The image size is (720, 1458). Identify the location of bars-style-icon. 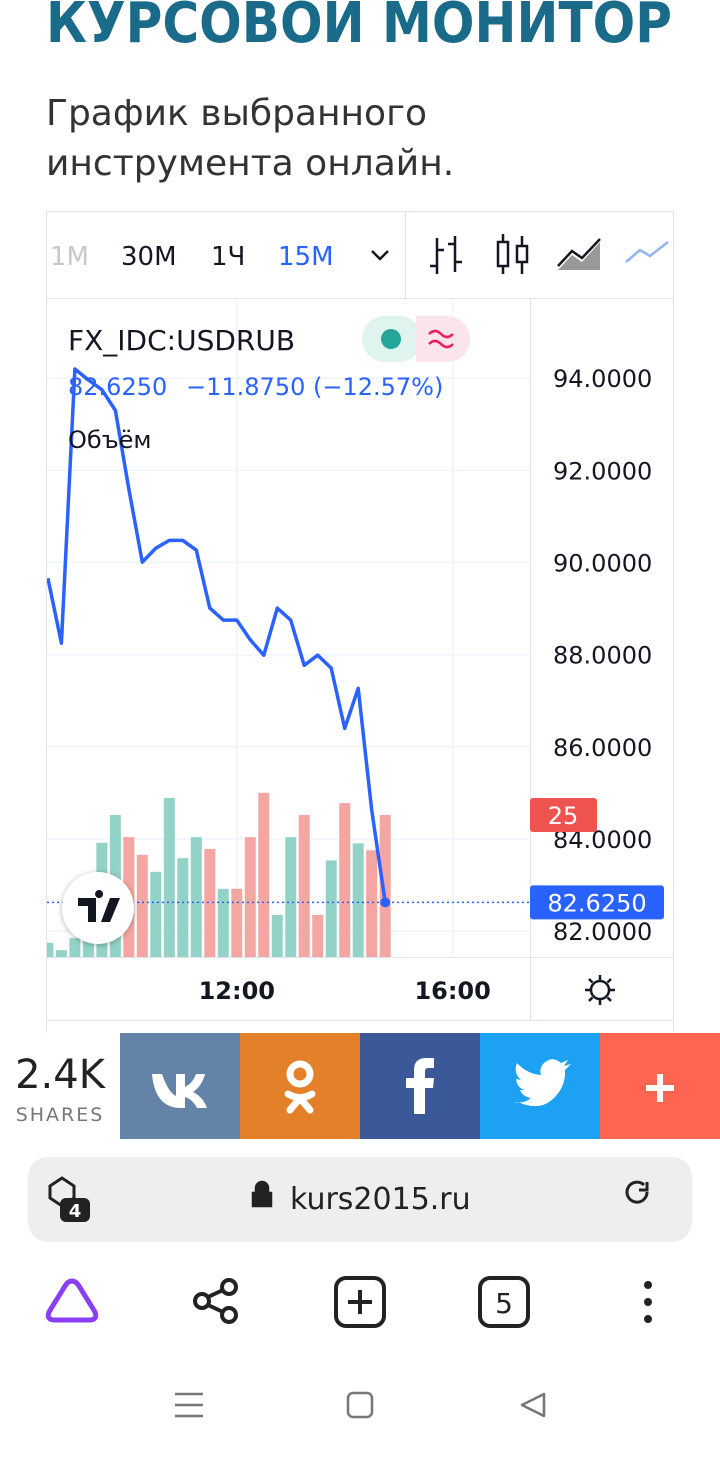
(446, 255).